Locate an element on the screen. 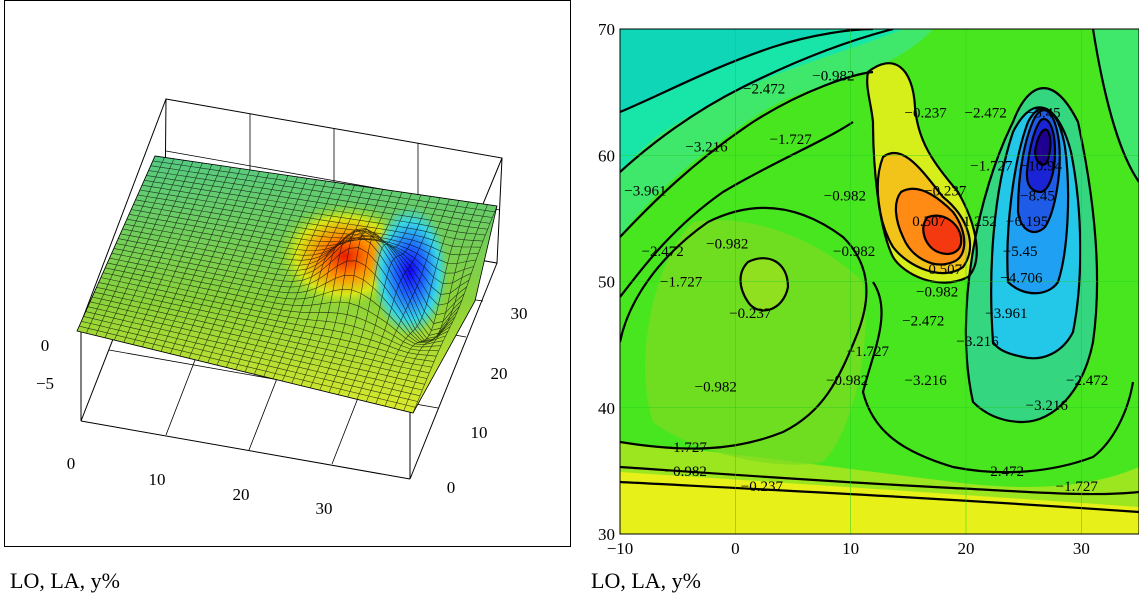  y-tick-label: 10 is located at coordinates (479, 432).